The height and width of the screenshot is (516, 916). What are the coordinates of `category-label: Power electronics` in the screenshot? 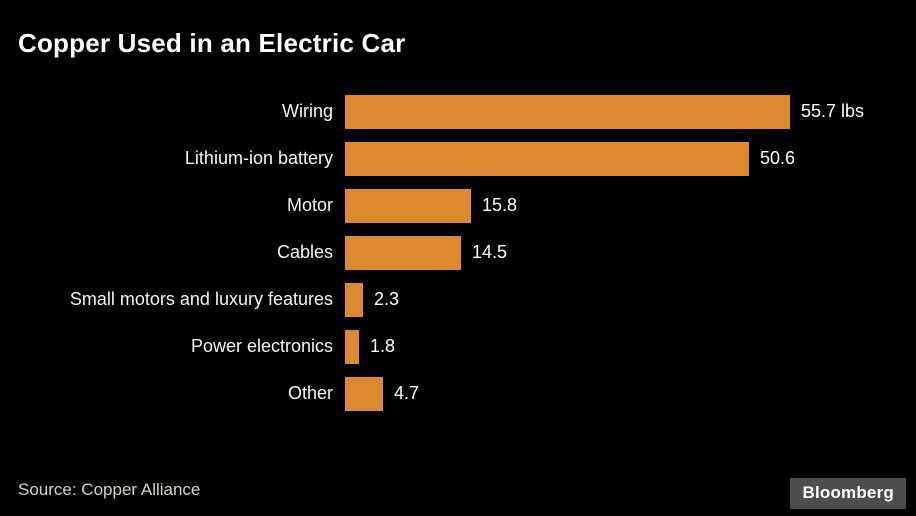 It's located at (261, 346).